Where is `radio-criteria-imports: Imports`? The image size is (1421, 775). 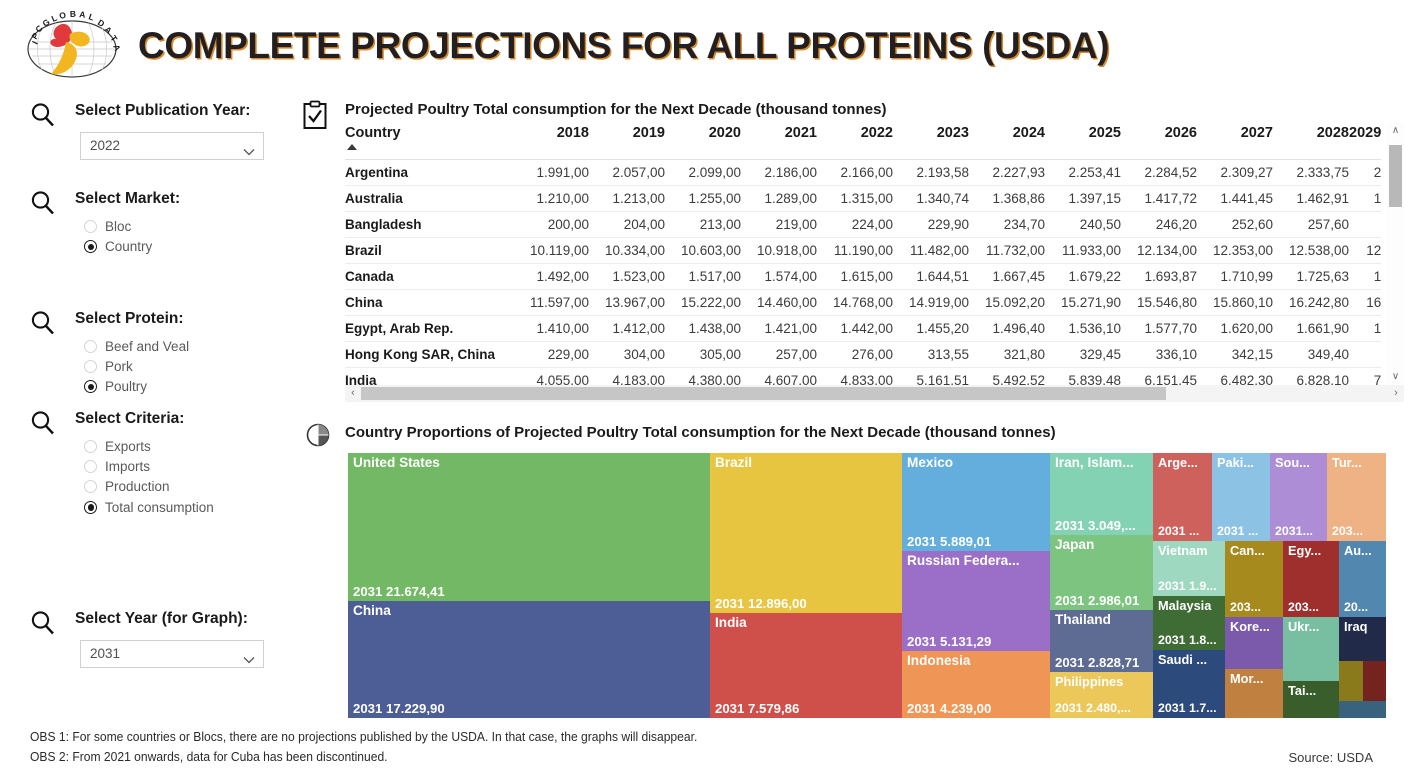
radio-criteria-imports: Imports is located at coordinates (149, 466).